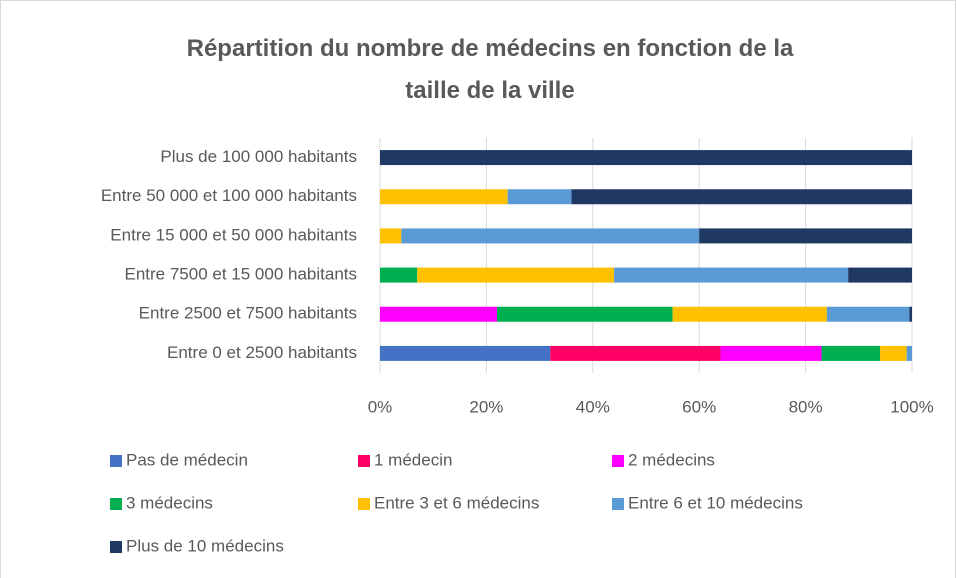 The height and width of the screenshot is (578, 957). What do you see at coordinates (233, 234) in the screenshot?
I see `y-tick-label: Entre 15 000 et 50 000 habitants` at bounding box center [233, 234].